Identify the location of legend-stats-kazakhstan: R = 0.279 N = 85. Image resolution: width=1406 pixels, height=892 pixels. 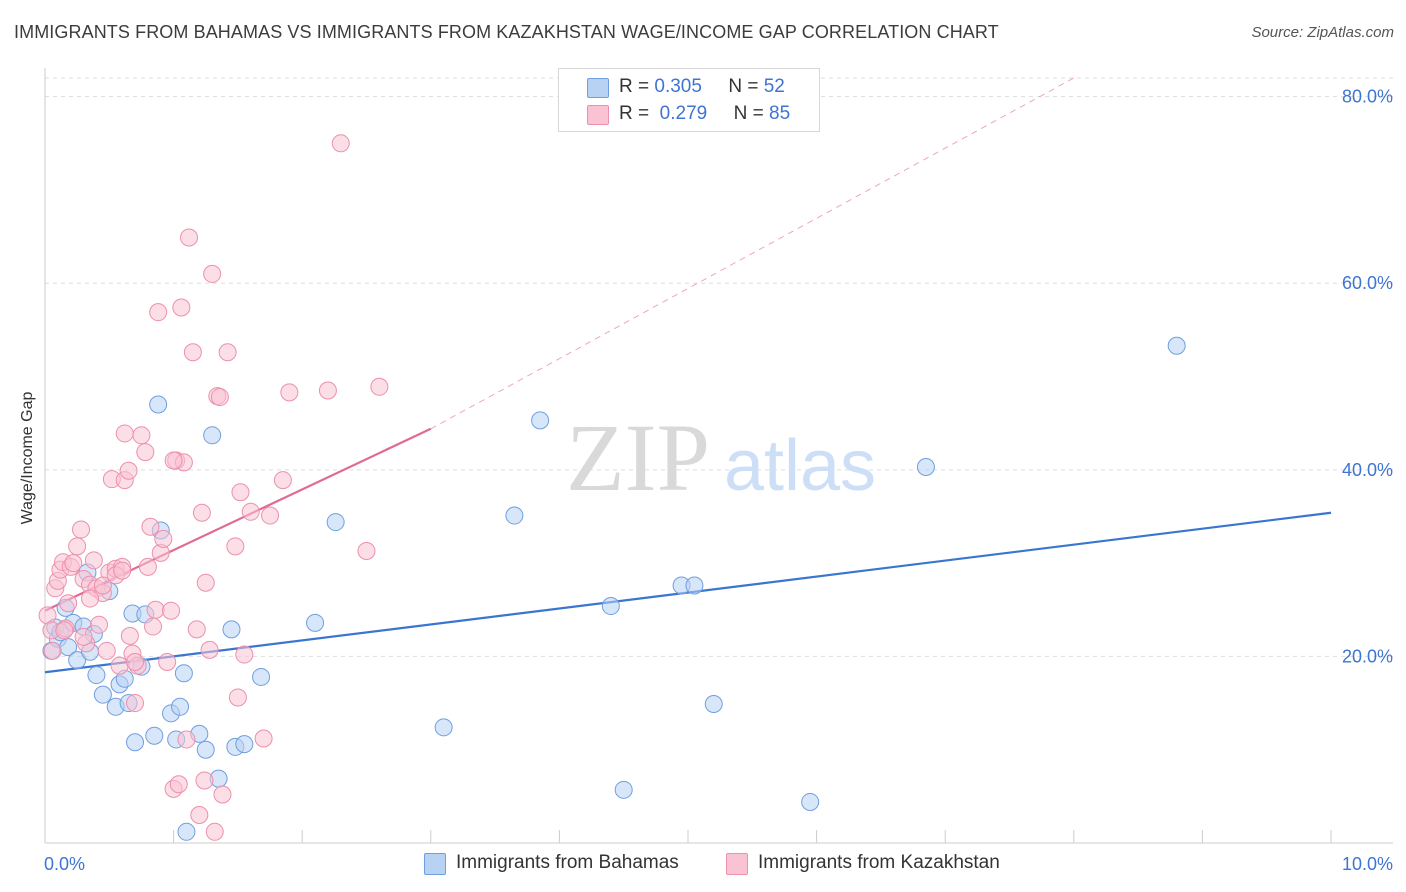
(704, 114).